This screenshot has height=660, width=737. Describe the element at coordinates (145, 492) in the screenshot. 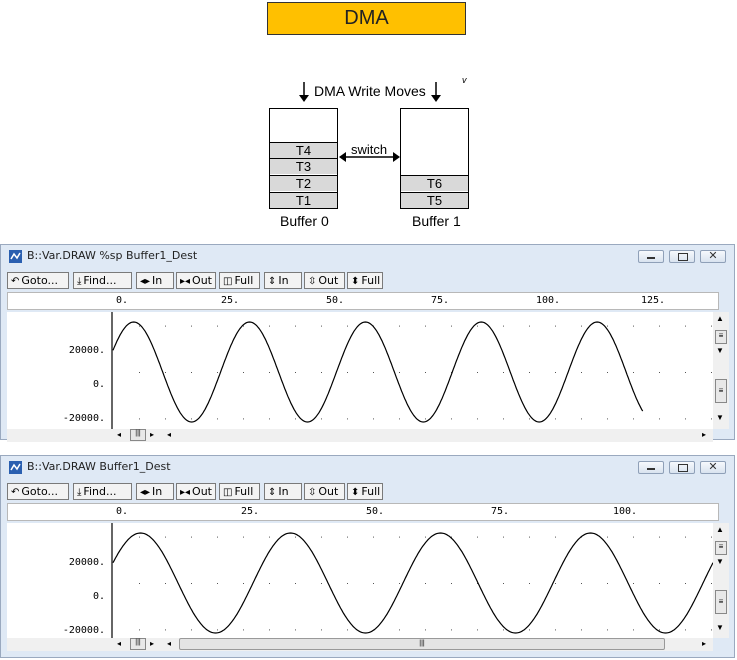

I see `zoom-in-x-icon: ◂▸` at that location.